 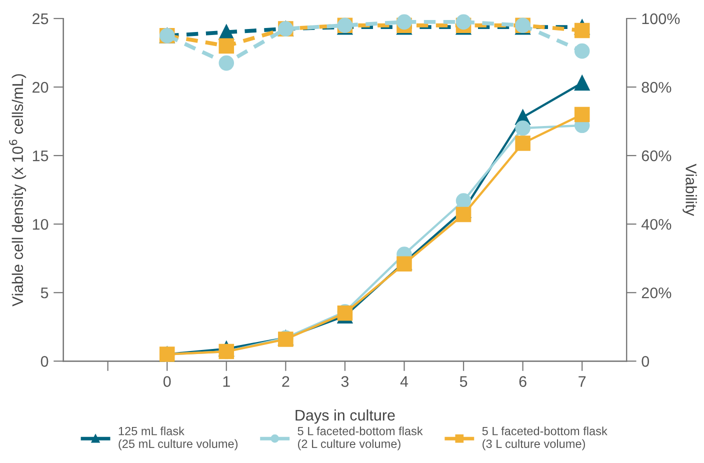 What do you see at coordinates (657, 156) in the screenshot?
I see `y2-tick-label: 60%` at bounding box center [657, 156].